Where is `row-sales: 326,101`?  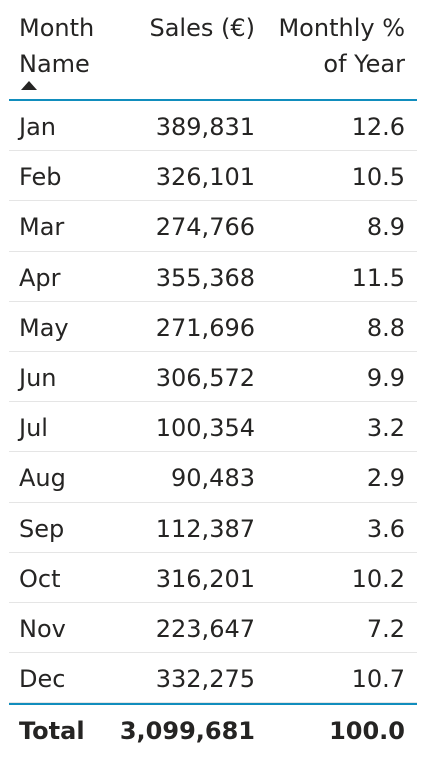
row-sales: 326,101 is located at coordinates (205, 177).